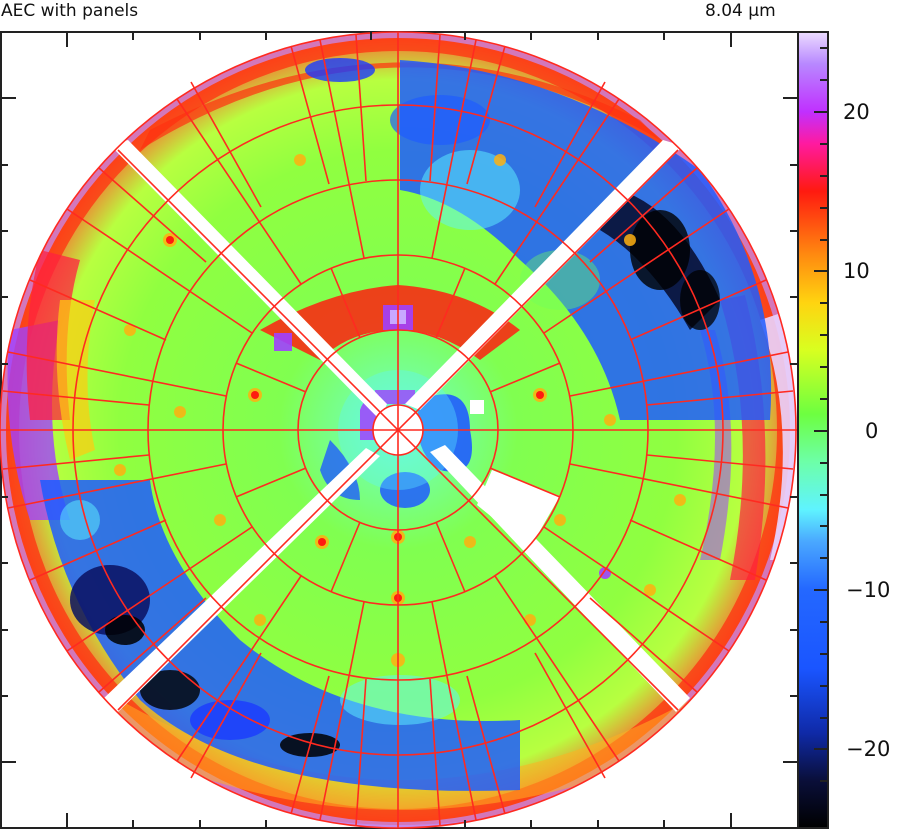  What do you see at coordinates (868, 749) in the screenshot?
I see `colorbar-tick-minus20: −20` at bounding box center [868, 749].